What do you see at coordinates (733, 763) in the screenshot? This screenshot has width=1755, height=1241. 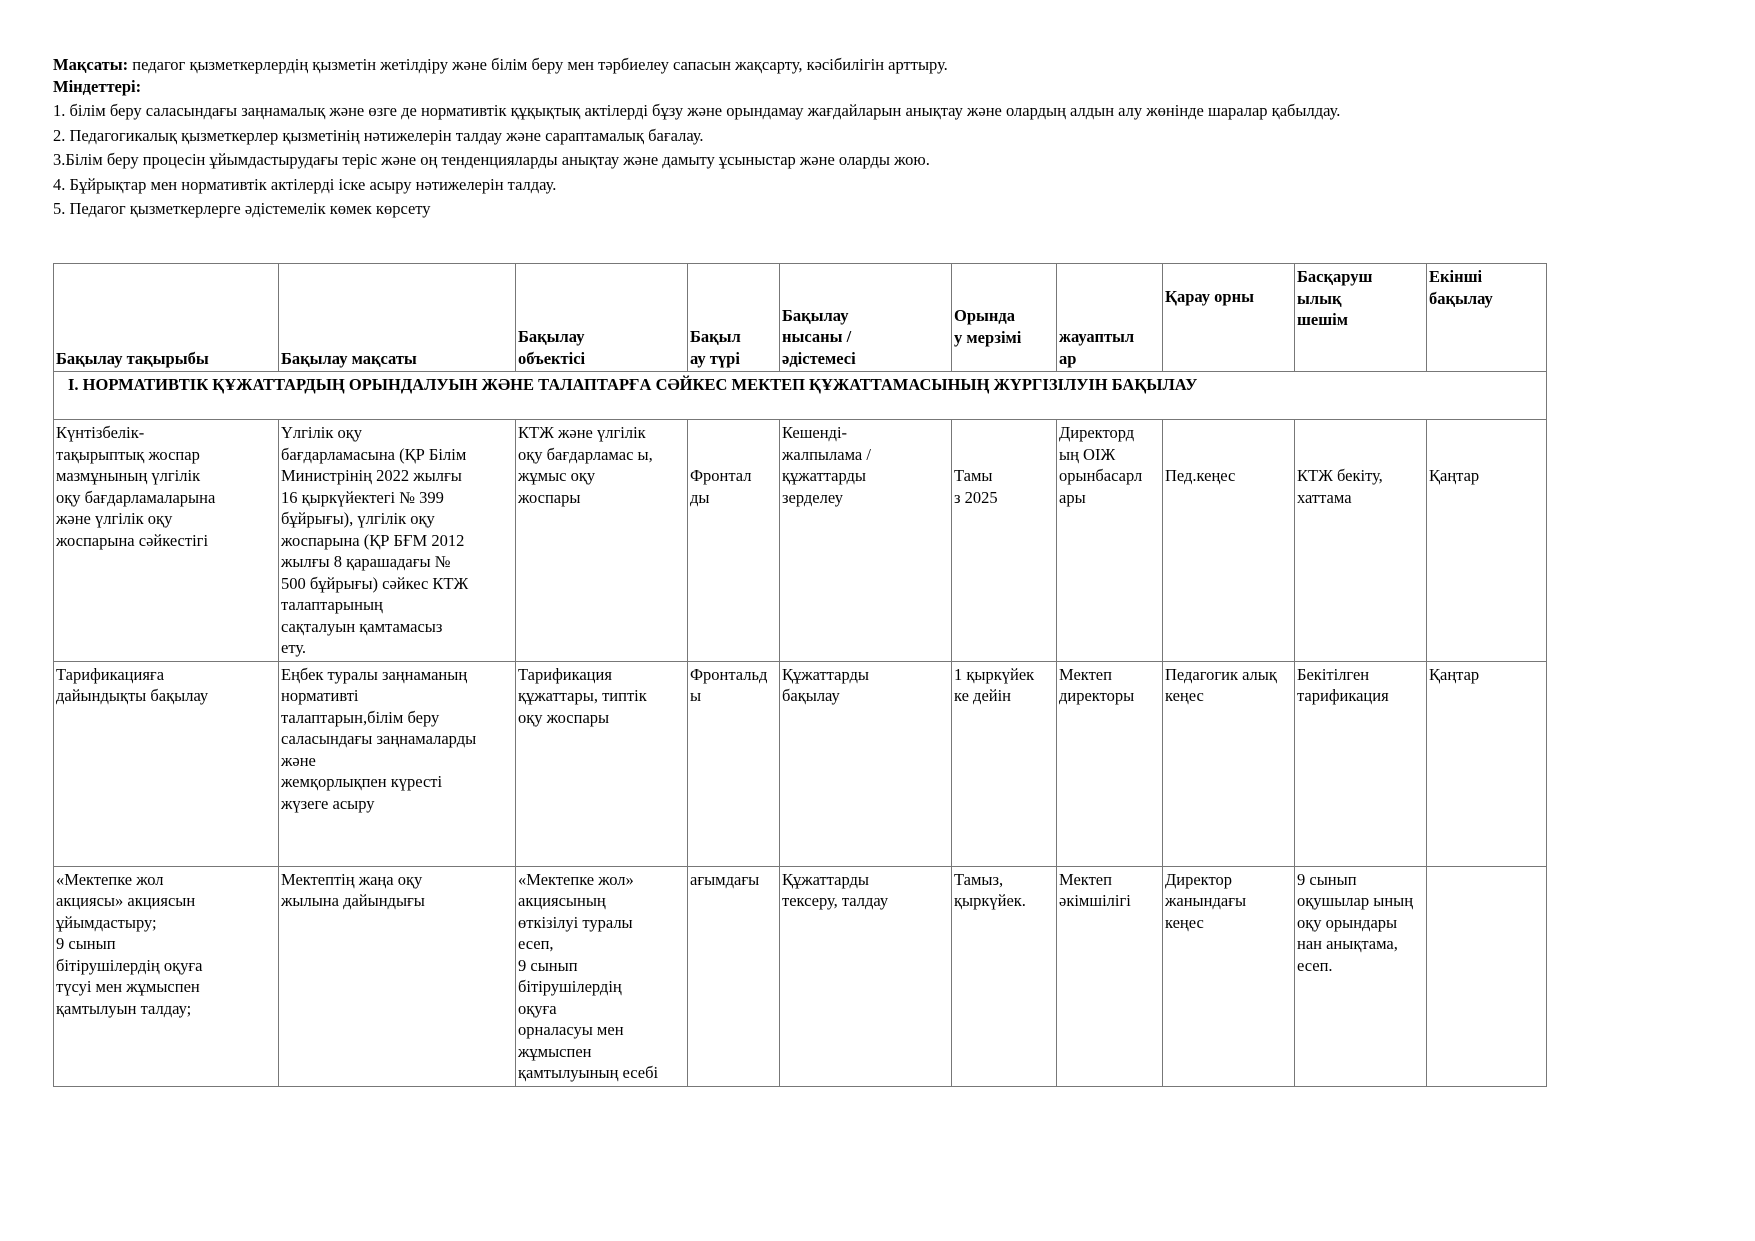 I see `table-cell: Фронтальд ы` at bounding box center [733, 763].